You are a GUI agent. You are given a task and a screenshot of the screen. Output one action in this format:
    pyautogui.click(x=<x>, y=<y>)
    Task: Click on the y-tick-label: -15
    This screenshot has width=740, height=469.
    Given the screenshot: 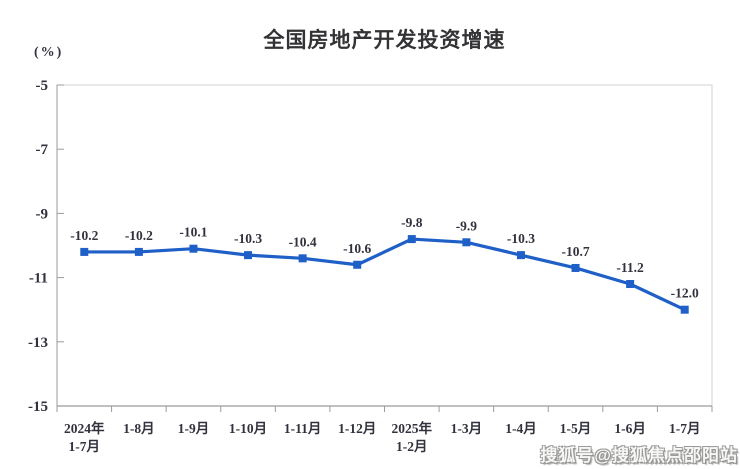 What is the action you would take?
    pyautogui.click(x=38, y=407)
    